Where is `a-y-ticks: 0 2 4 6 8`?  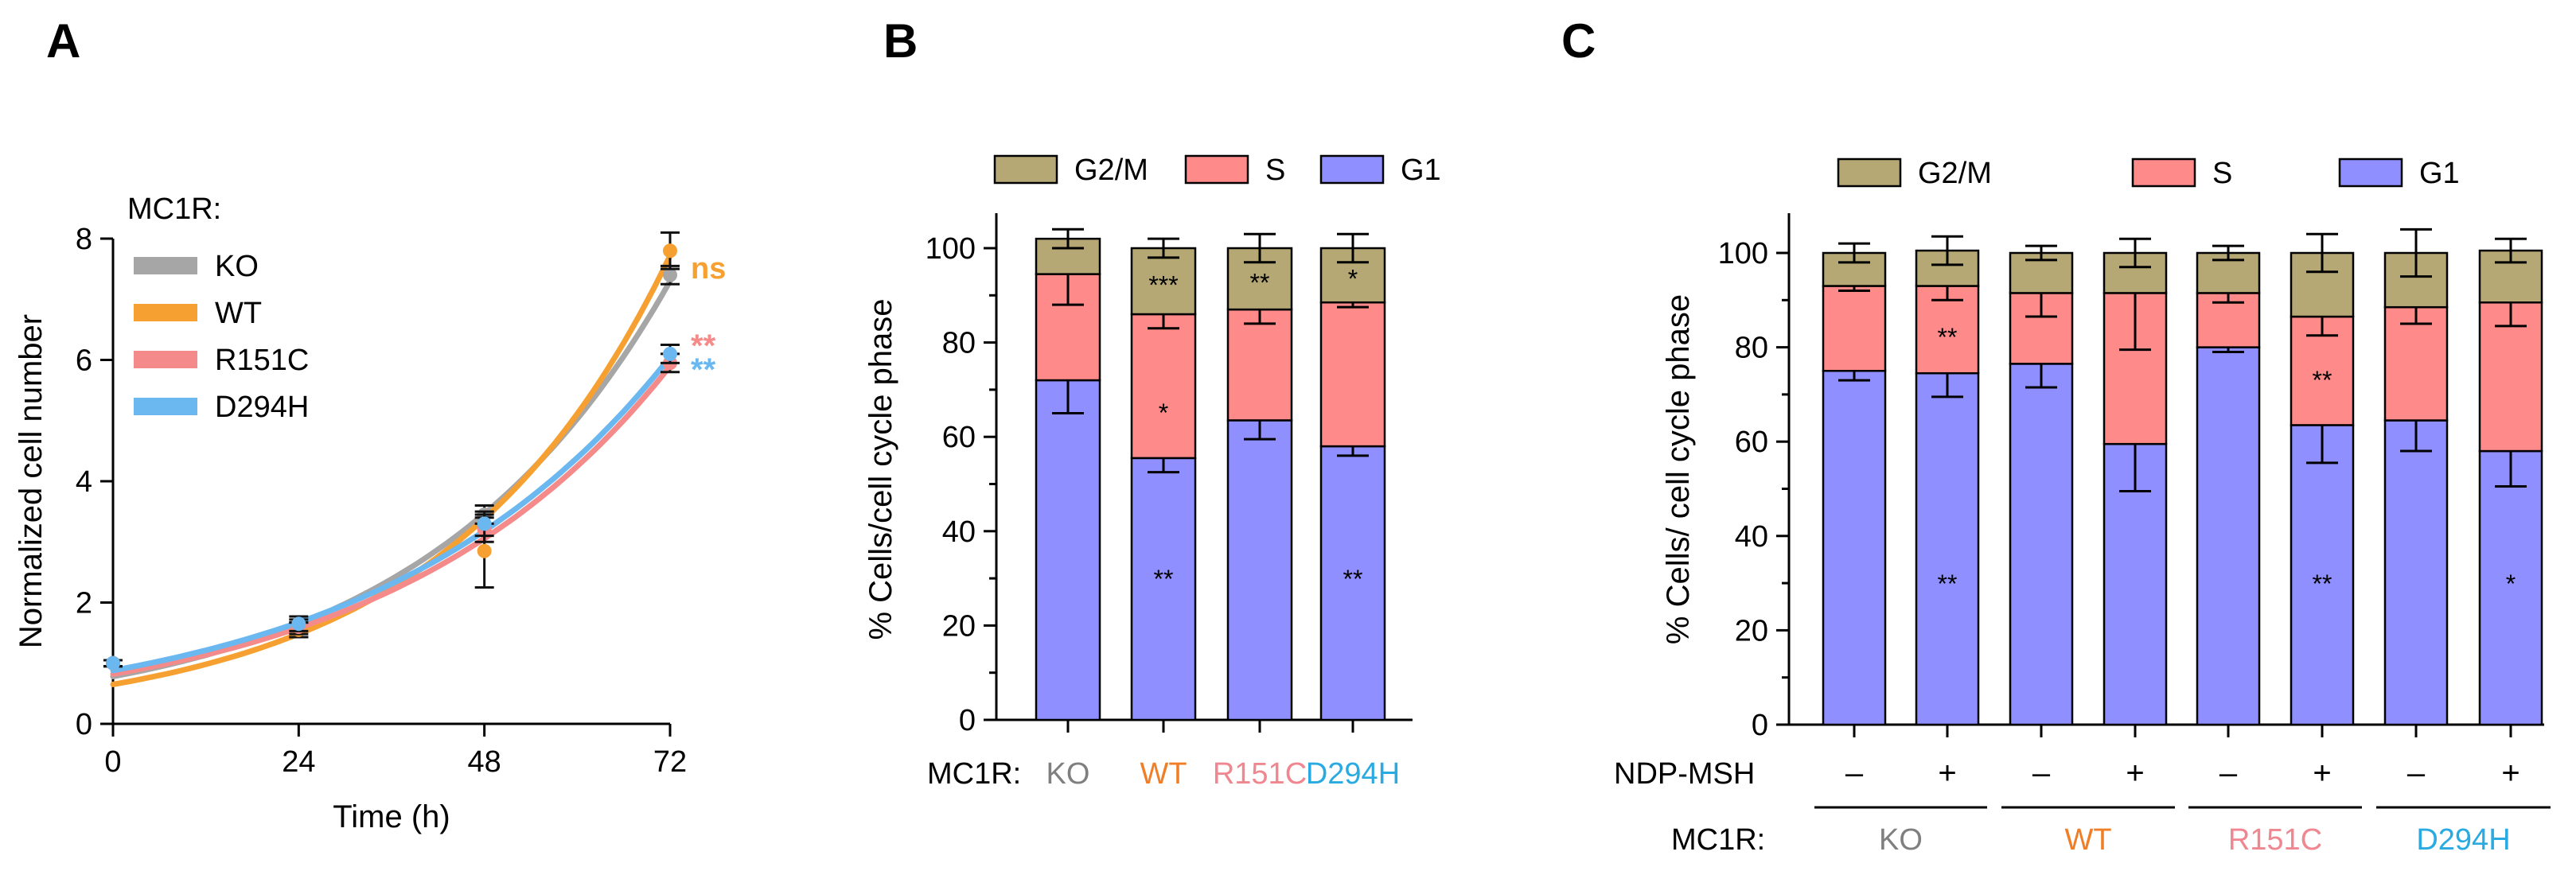
a-y-ticks: 0 2 4 6 8 is located at coordinates (94, 482).